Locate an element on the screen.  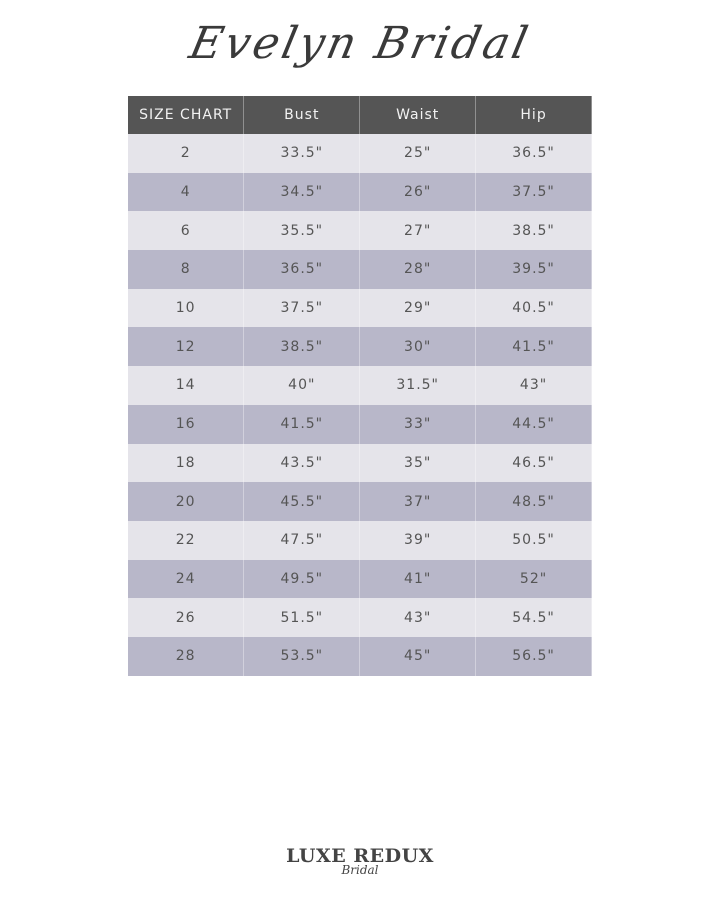
table-row: 22 47.5" 39" 50.5" is located at coordinates (360, 540).